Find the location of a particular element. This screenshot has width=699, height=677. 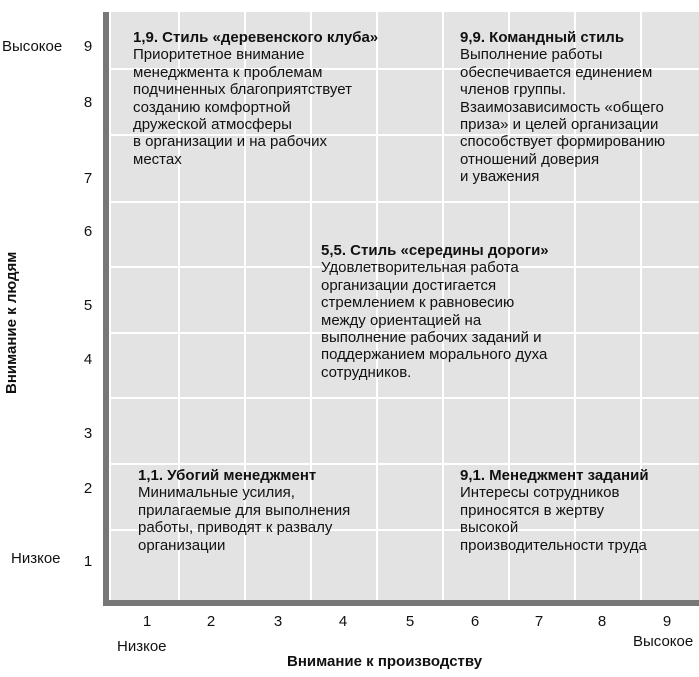

style-team-title: 9,9. Командный стиль is located at coordinates (542, 37).